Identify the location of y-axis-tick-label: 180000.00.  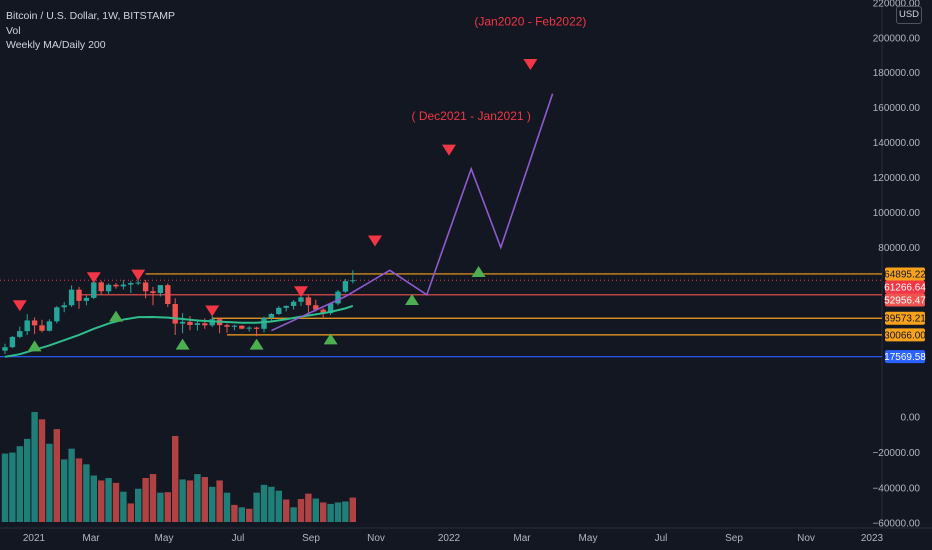
(897, 73).